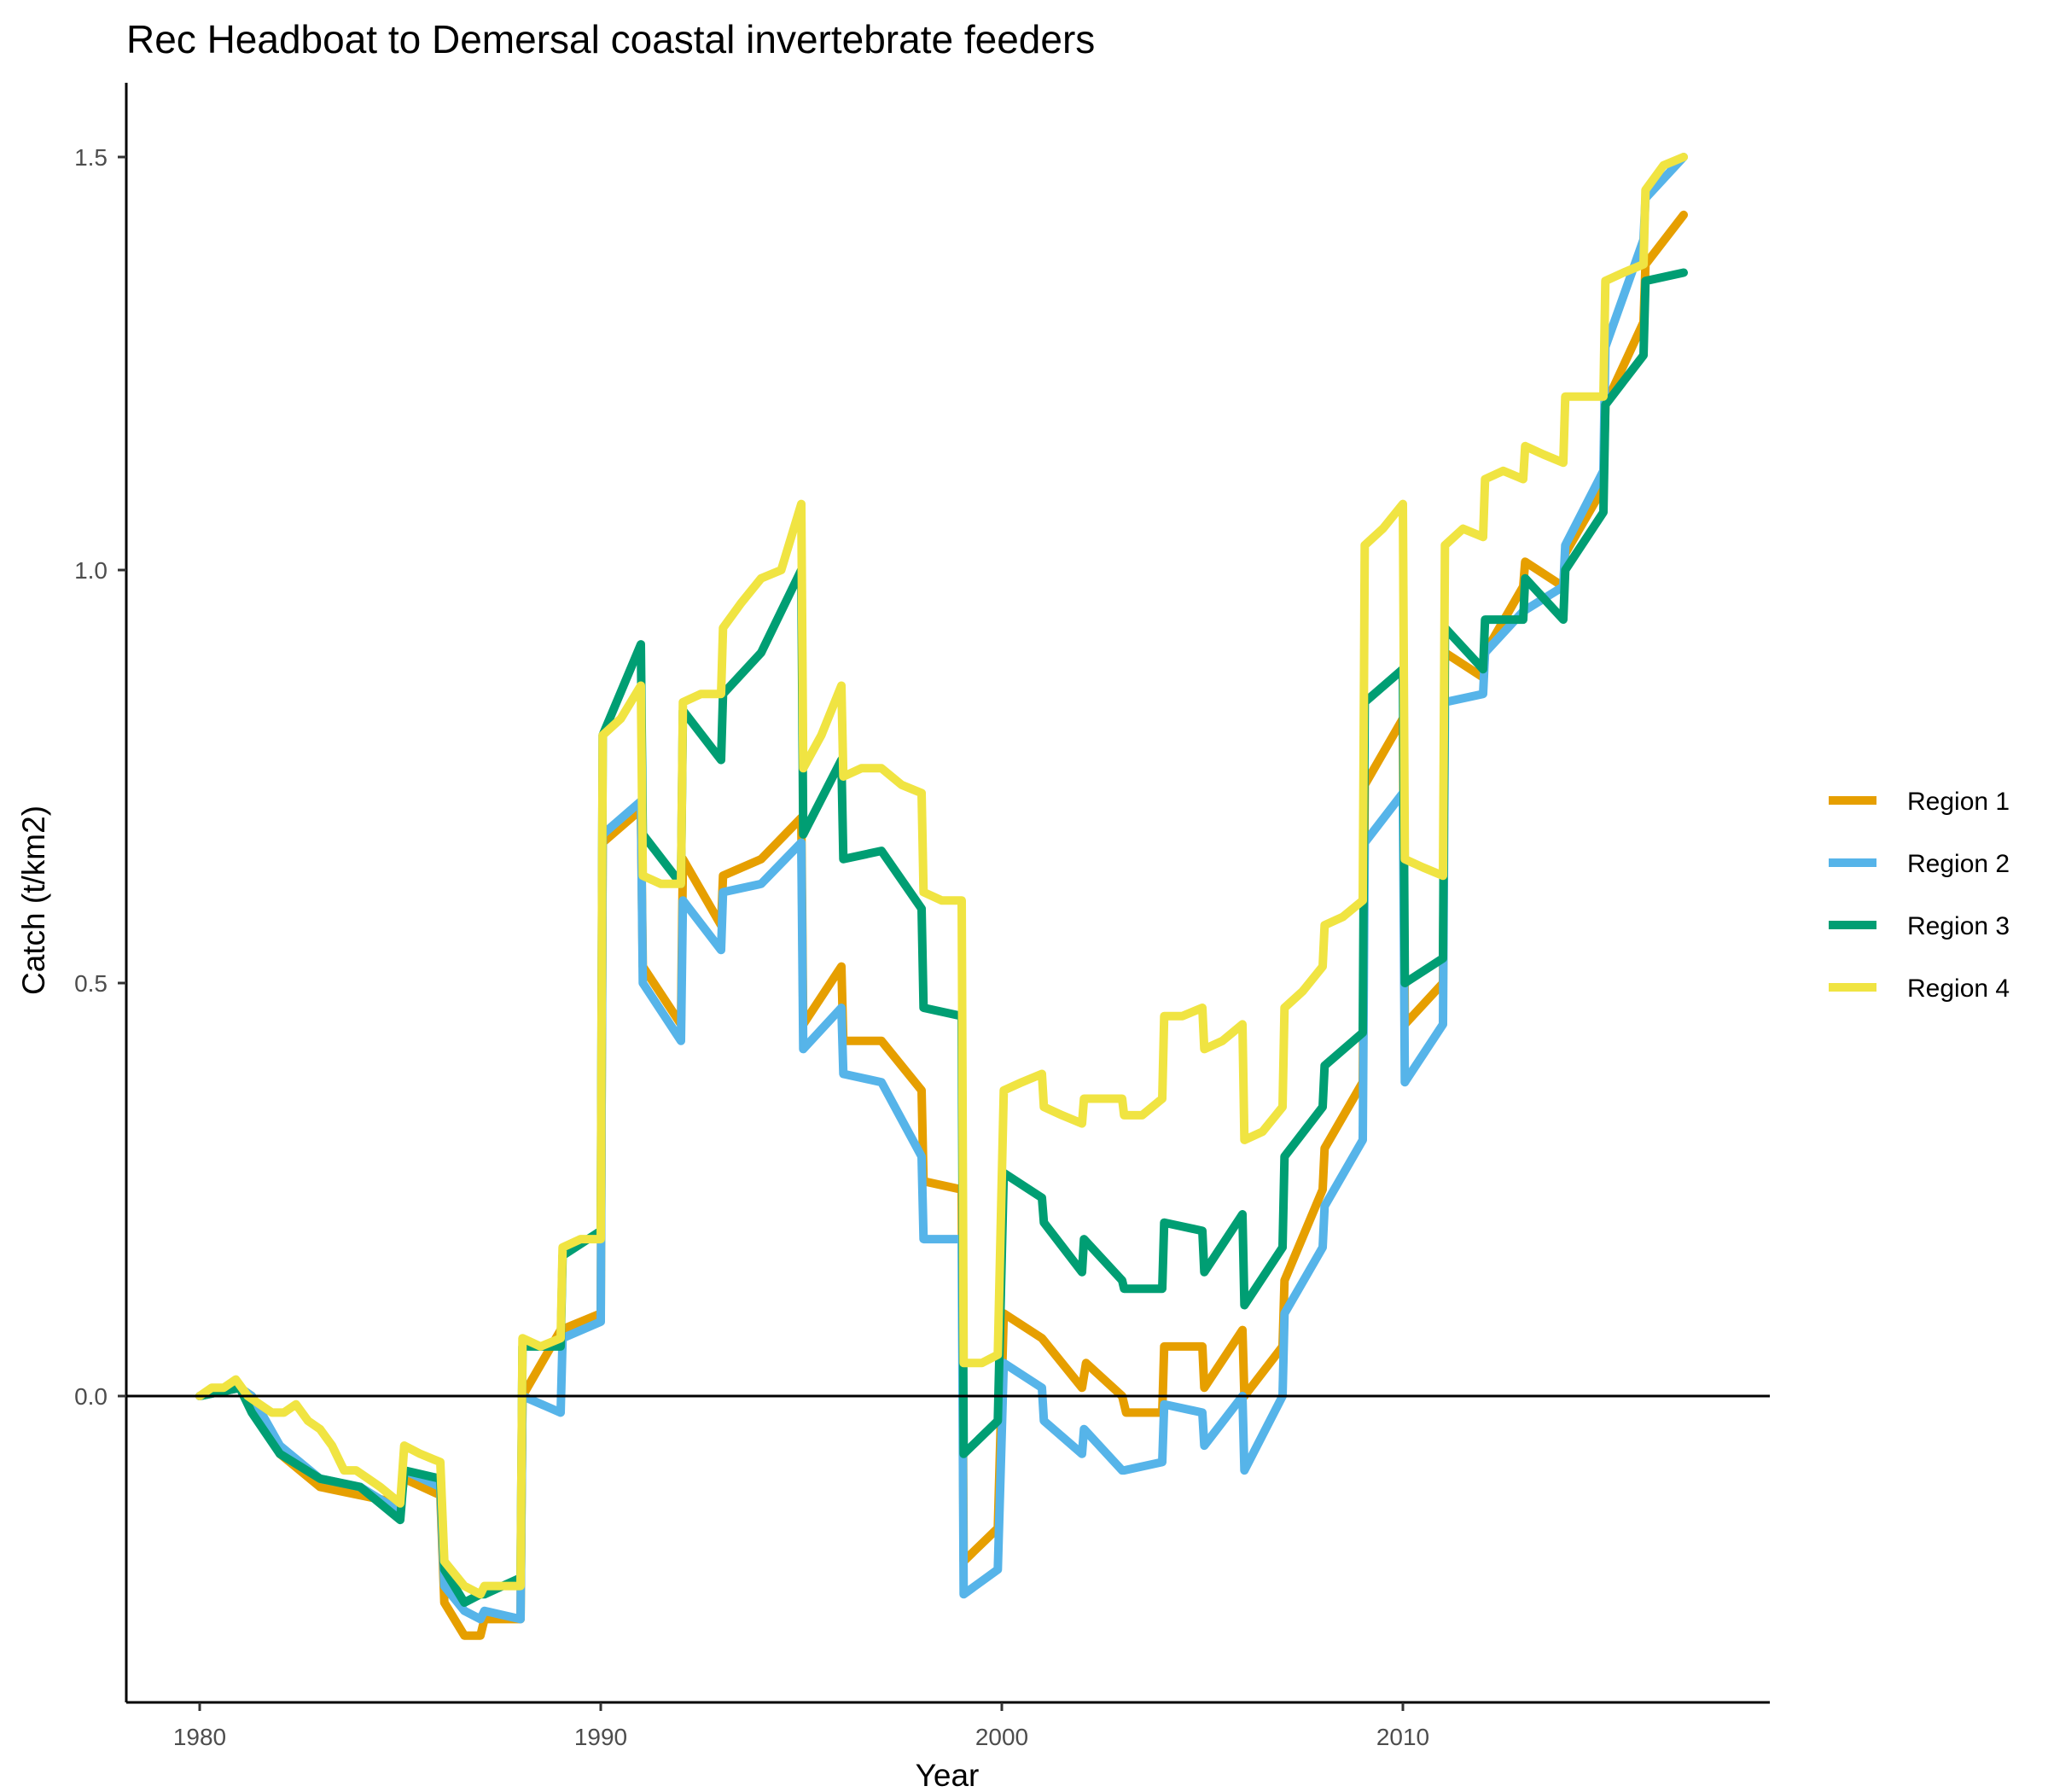 The width and height of the screenshot is (2048, 1792). What do you see at coordinates (1402, 1737) in the screenshot?
I see `x-tick-label: 2010` at bounding box center [1402, 1737].